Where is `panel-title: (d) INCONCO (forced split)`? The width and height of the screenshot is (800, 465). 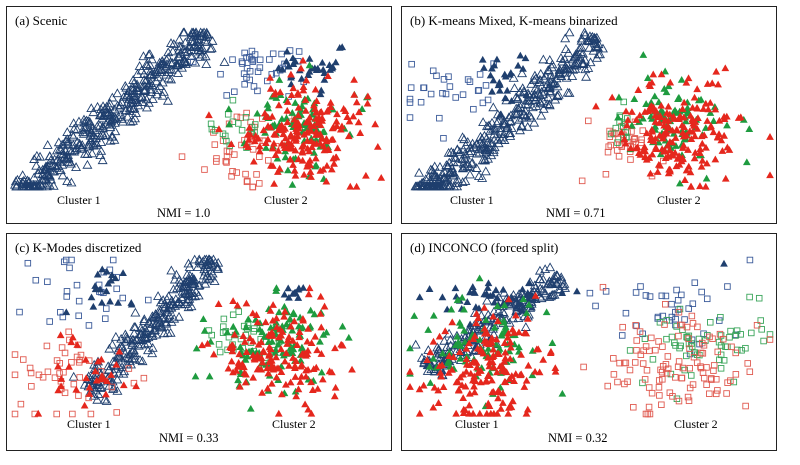 panel-title: (d) INCONCO (forced split) is located at coordinates (484, 247).